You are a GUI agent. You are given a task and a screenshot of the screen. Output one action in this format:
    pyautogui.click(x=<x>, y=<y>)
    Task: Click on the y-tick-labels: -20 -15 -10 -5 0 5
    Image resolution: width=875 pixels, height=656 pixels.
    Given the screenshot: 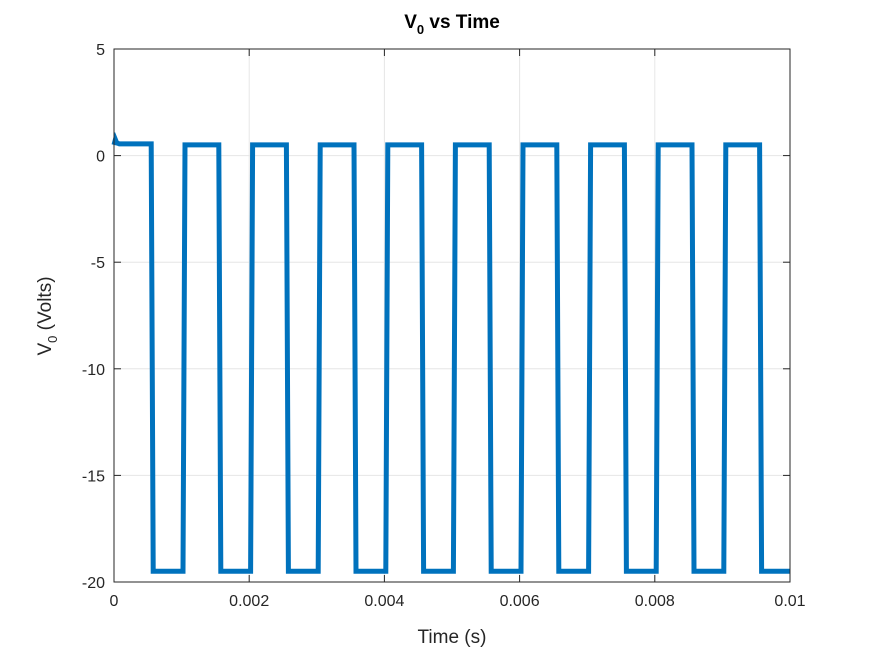 What is the action you would take?
    pyautogui.click(x=93, y=317)
    